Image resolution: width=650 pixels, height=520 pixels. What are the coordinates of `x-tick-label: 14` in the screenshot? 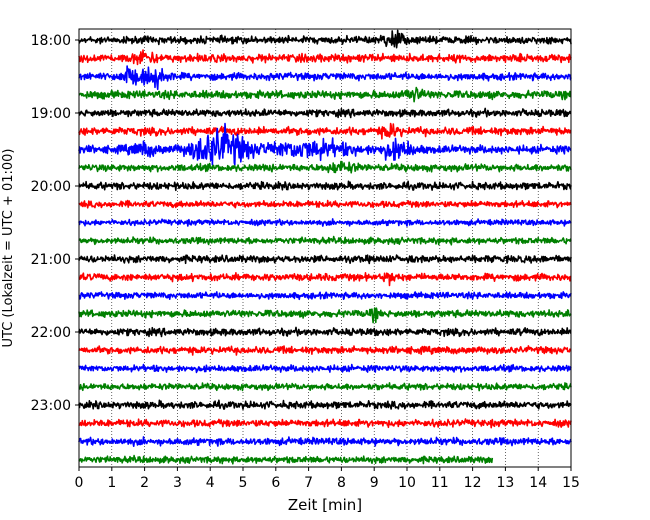 It's located at (538, 483).